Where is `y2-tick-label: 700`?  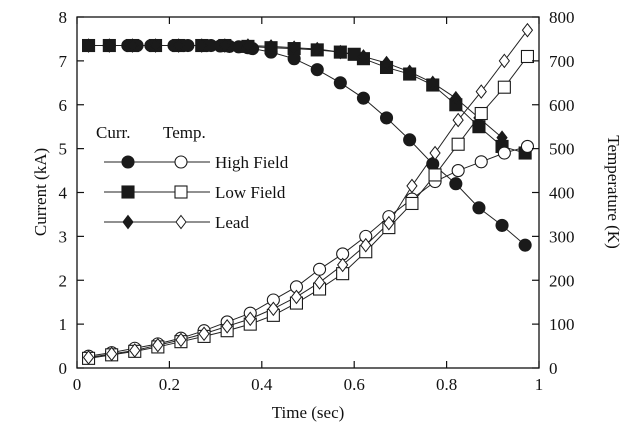
y2-tick-label: 700 is located at coordinates (562, 61).